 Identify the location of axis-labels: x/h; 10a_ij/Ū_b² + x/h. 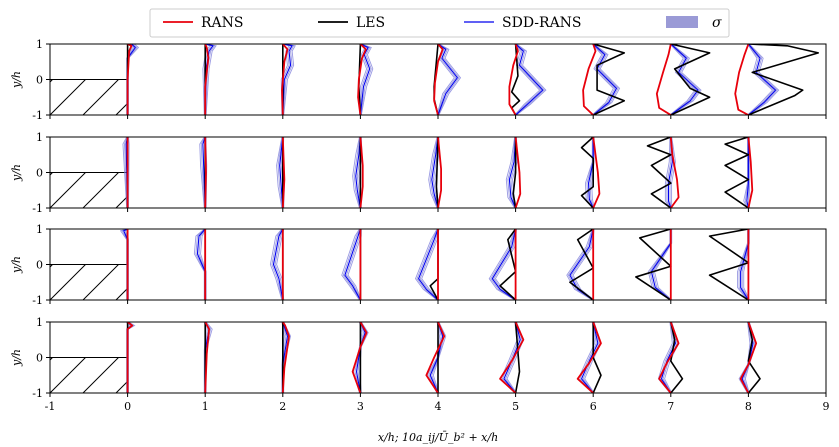
(438, 437).